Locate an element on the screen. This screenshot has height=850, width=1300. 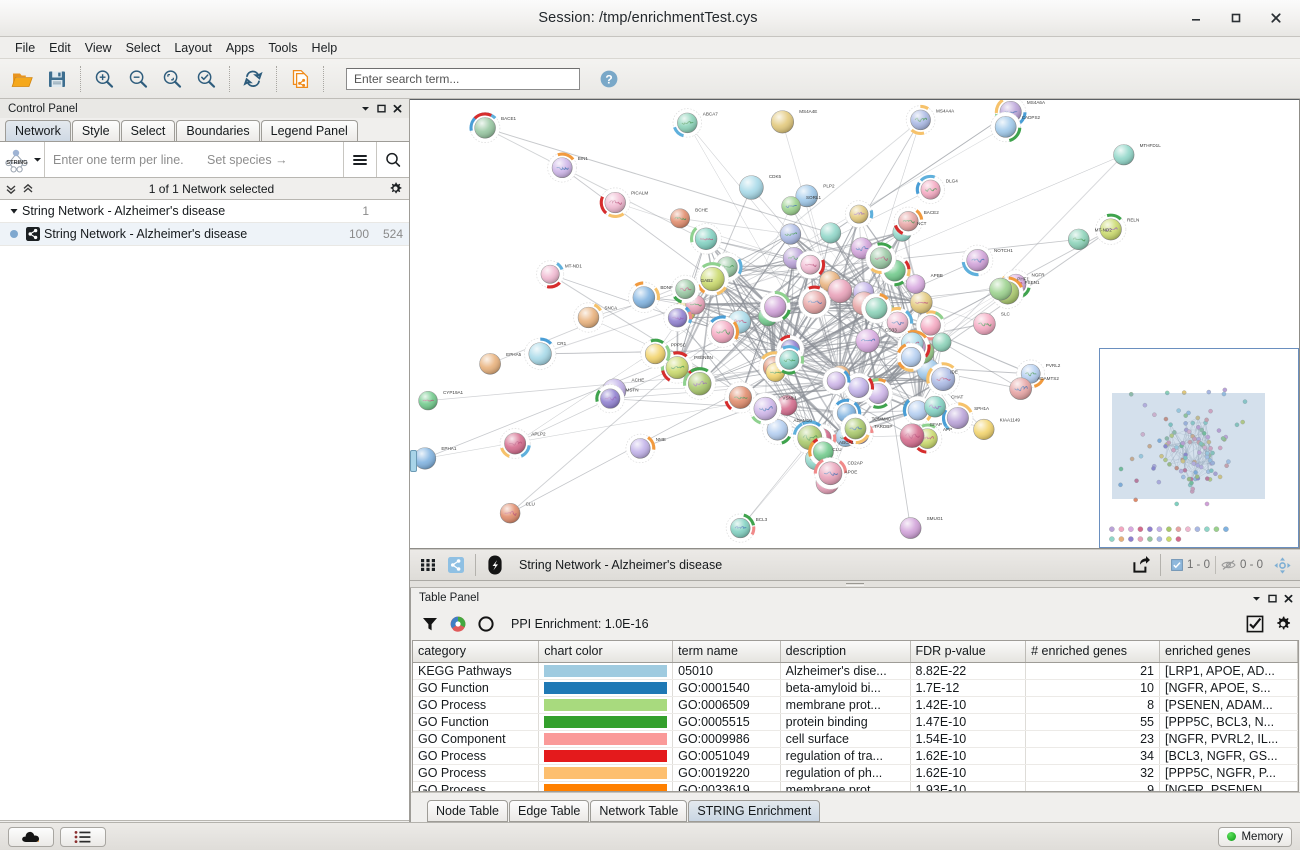
collapse-all-icon is located at coordinates (11, 189).